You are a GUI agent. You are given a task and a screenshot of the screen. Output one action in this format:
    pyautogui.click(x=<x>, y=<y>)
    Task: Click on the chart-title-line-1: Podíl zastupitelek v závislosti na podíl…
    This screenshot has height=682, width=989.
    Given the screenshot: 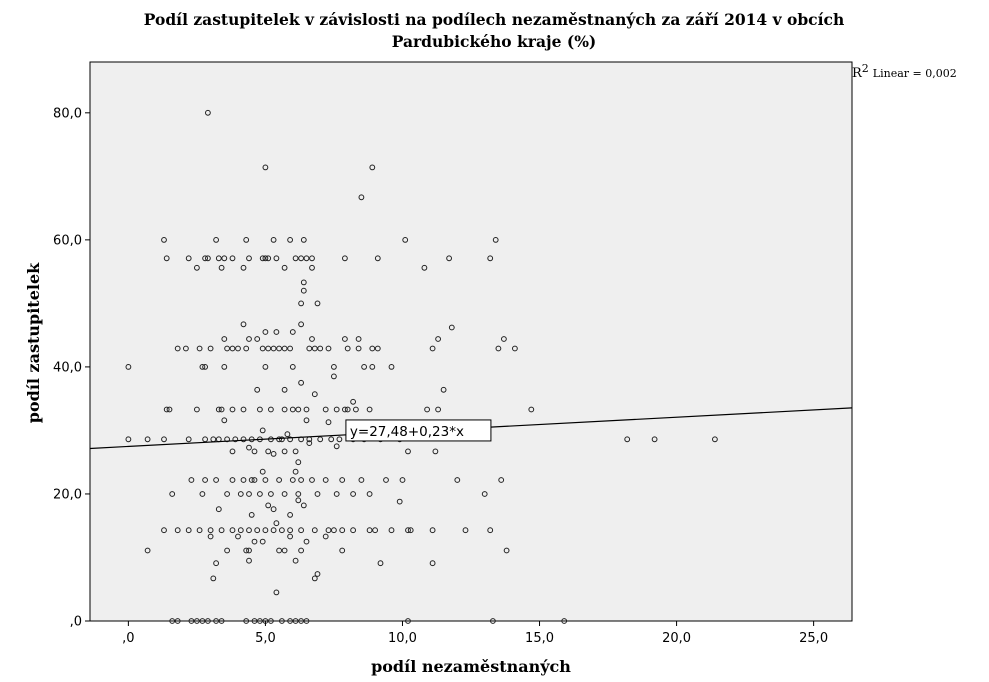 What is the action you would take?
    pyautogui.click(x=494, y=19)
    